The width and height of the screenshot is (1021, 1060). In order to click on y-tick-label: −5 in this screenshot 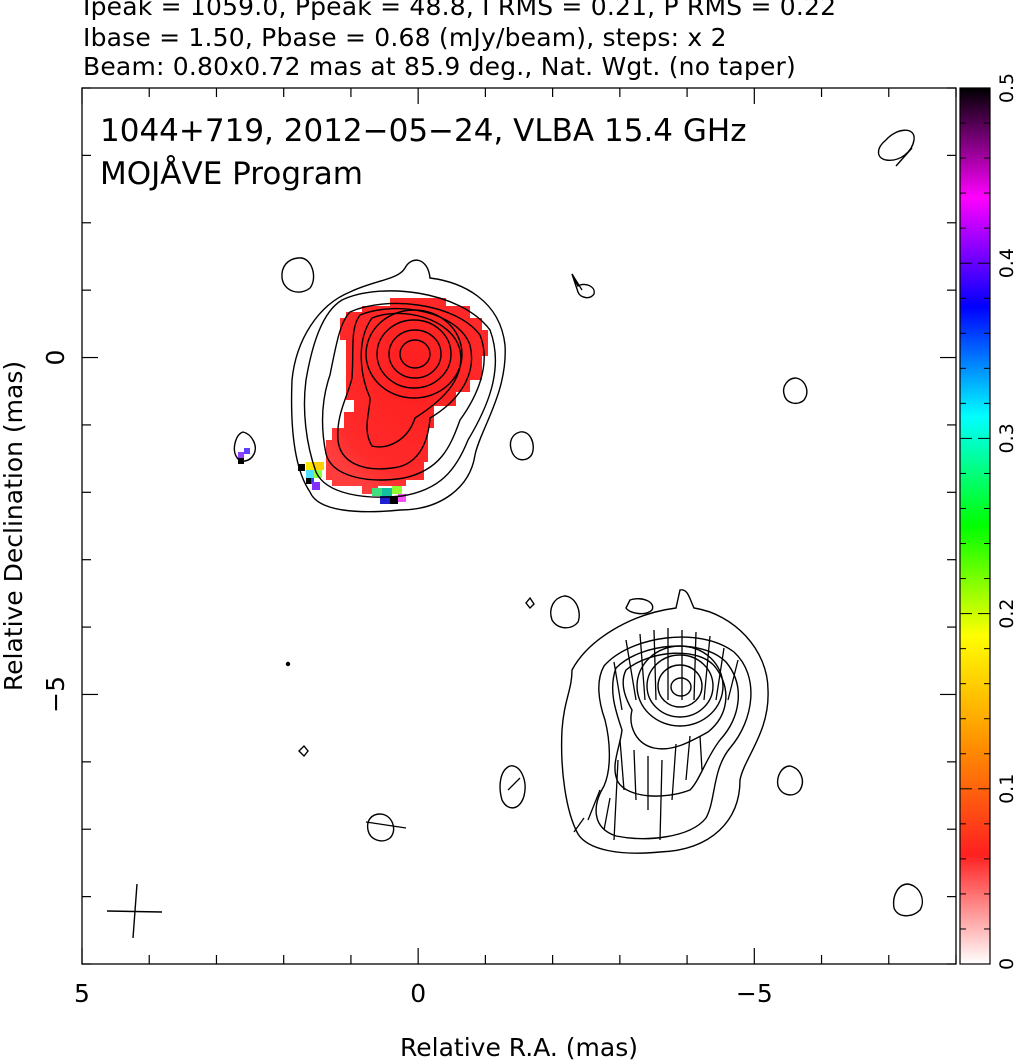, I will do `click(55, 694)`.